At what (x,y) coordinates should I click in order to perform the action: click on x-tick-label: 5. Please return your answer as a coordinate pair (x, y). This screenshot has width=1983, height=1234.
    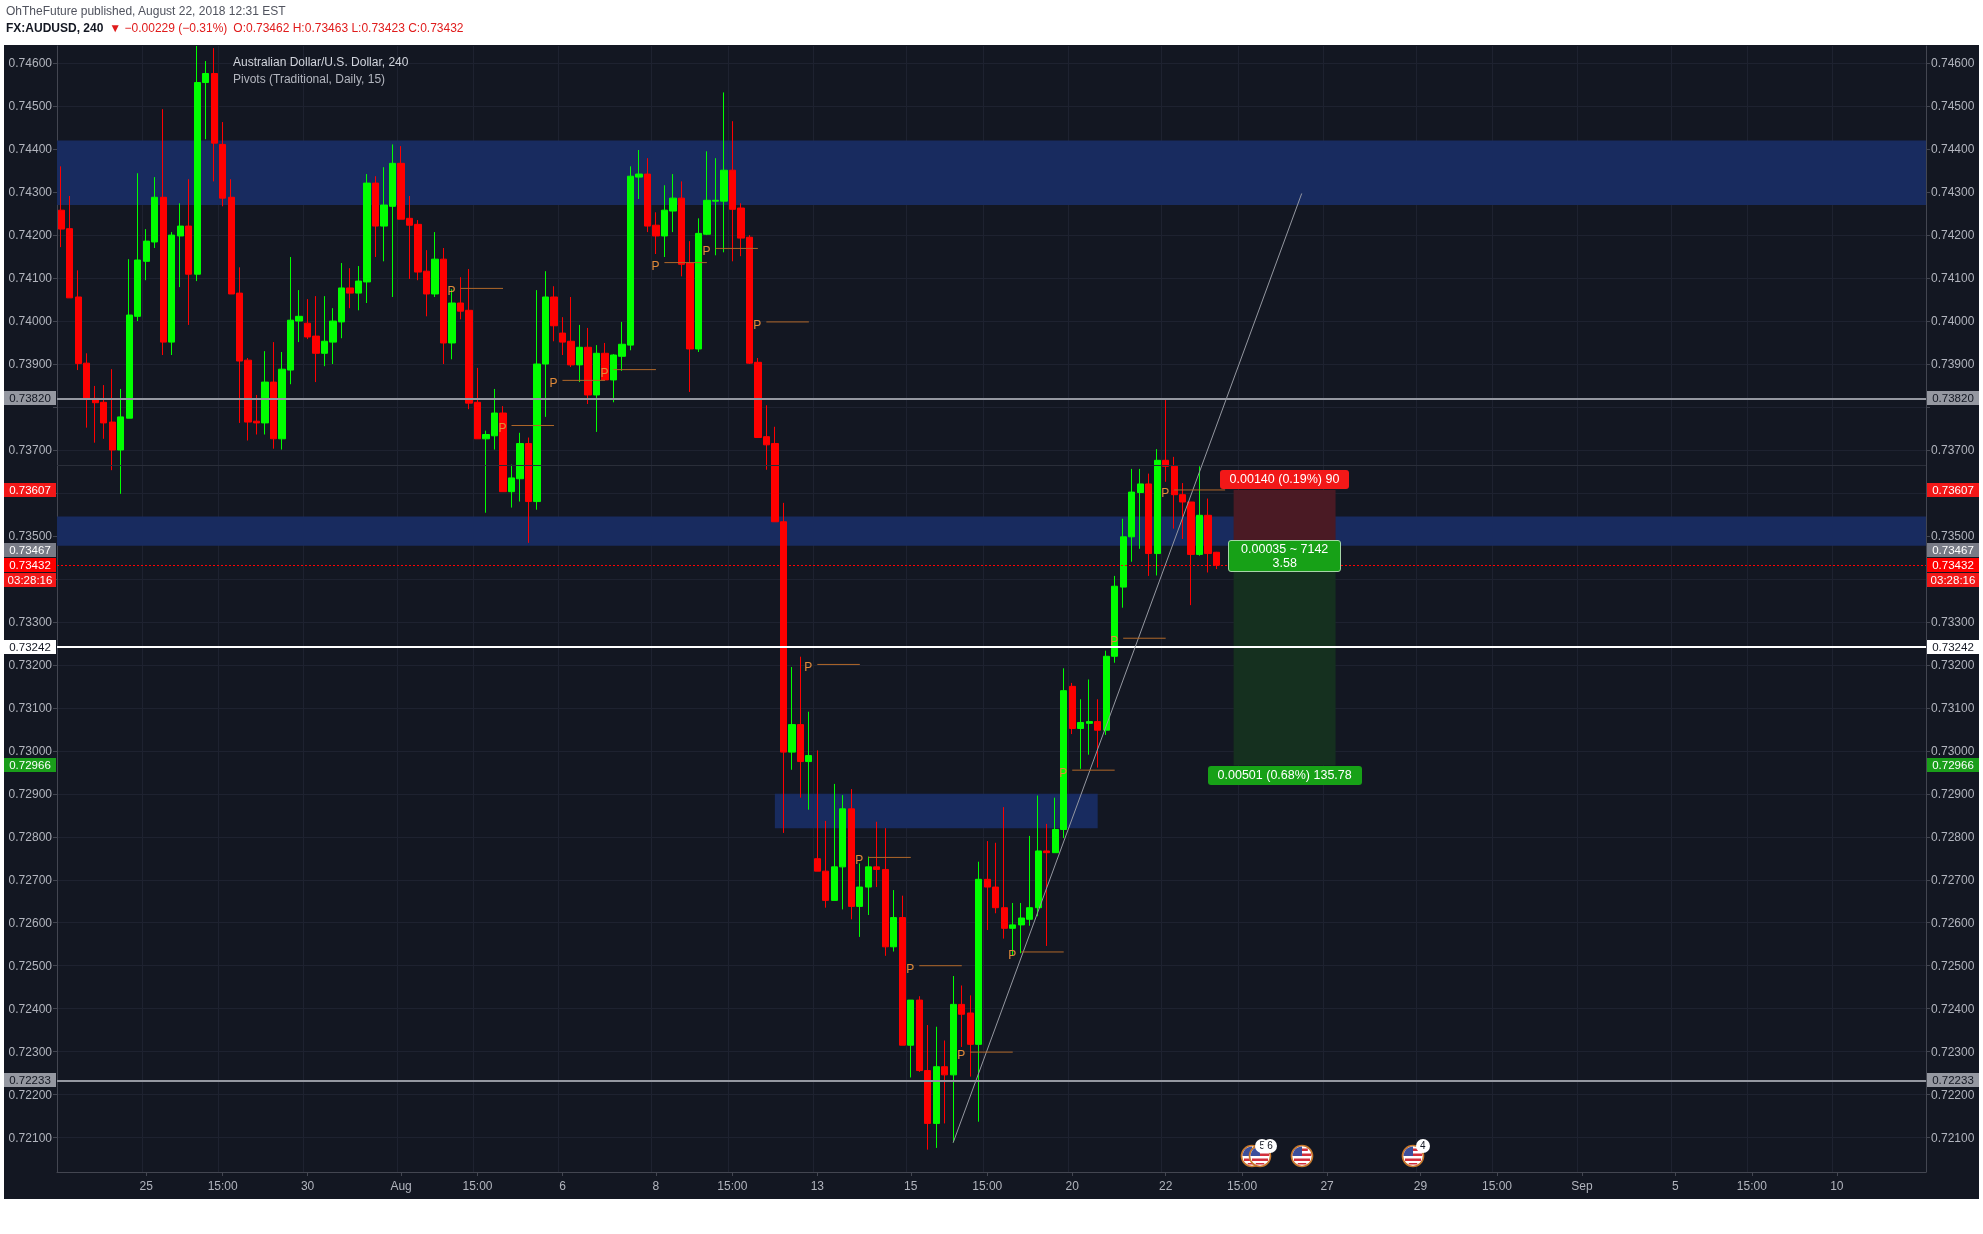
    Looking at the image, I should click on (1676, 1186).